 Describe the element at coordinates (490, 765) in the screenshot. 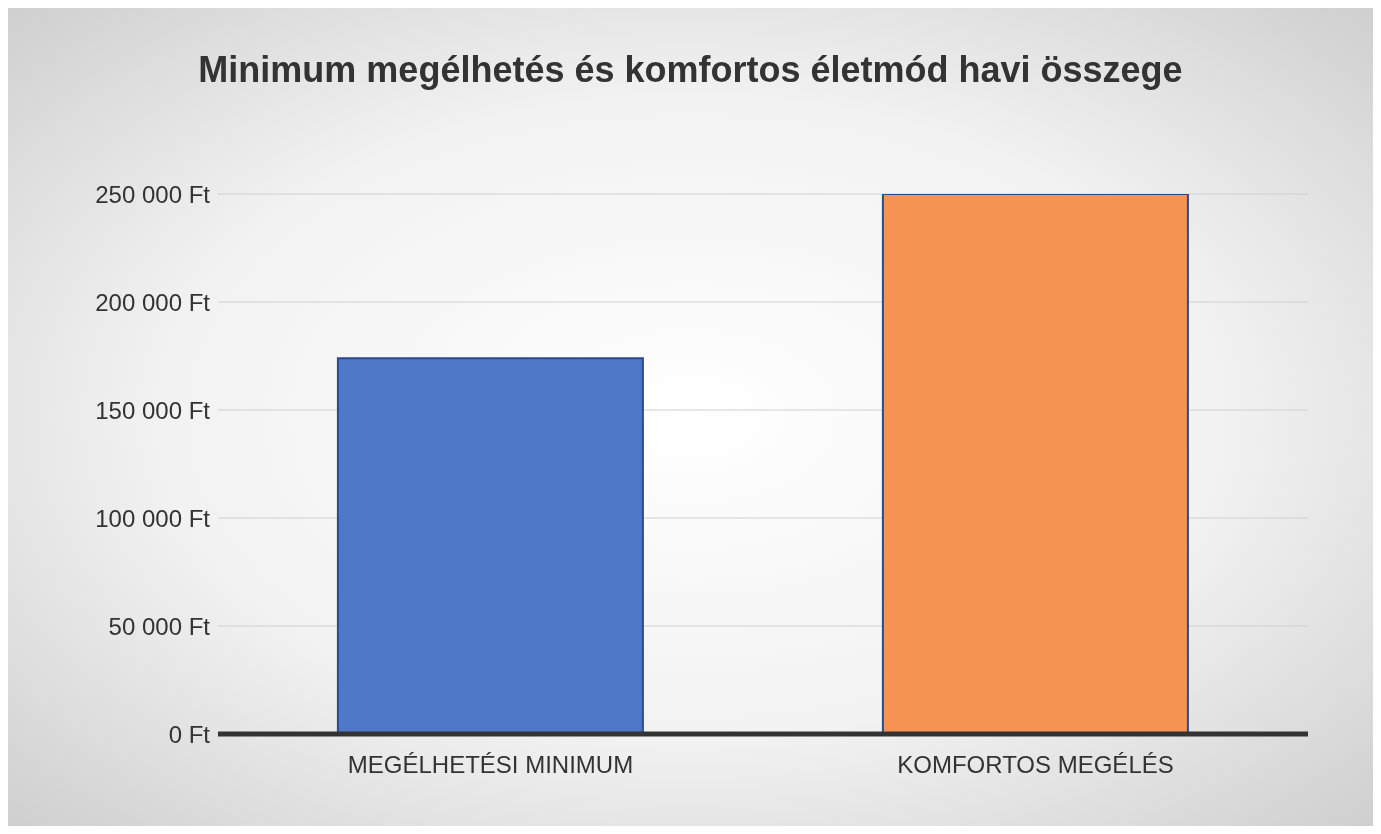

I see `x-tick-label: MEGÉLHETÉSI MINIMUM` at that location.